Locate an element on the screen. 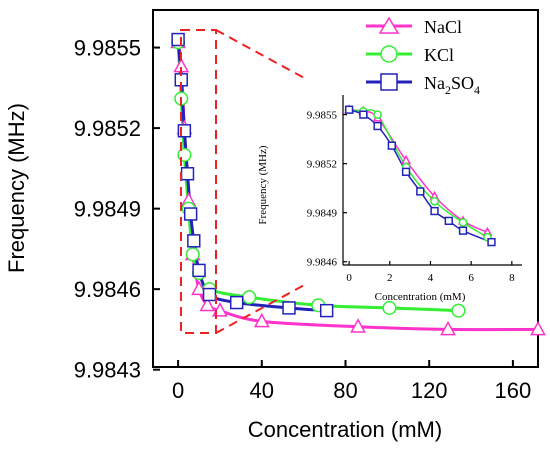 The image size is (550, 453). legend-marker-nacl is located at coordinates (389, 25).